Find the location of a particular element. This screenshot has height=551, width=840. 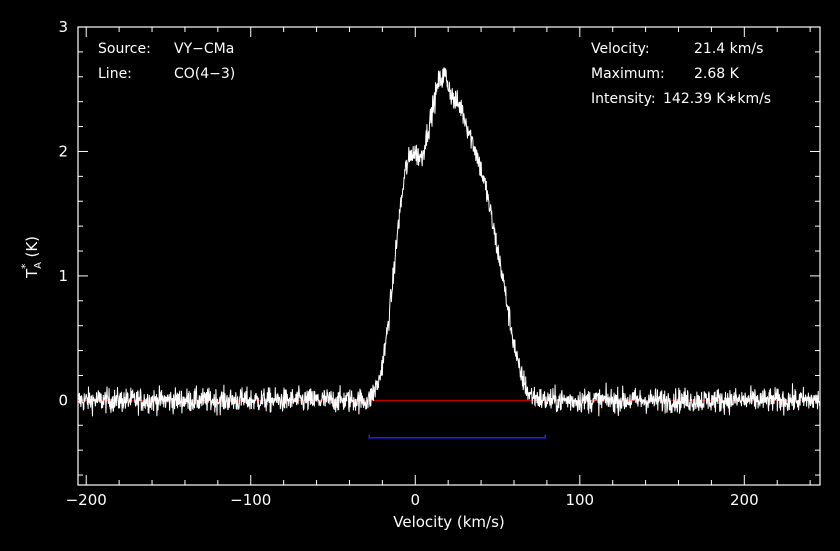

maximum-label: Maximum: is located at coordinates (628, 74).